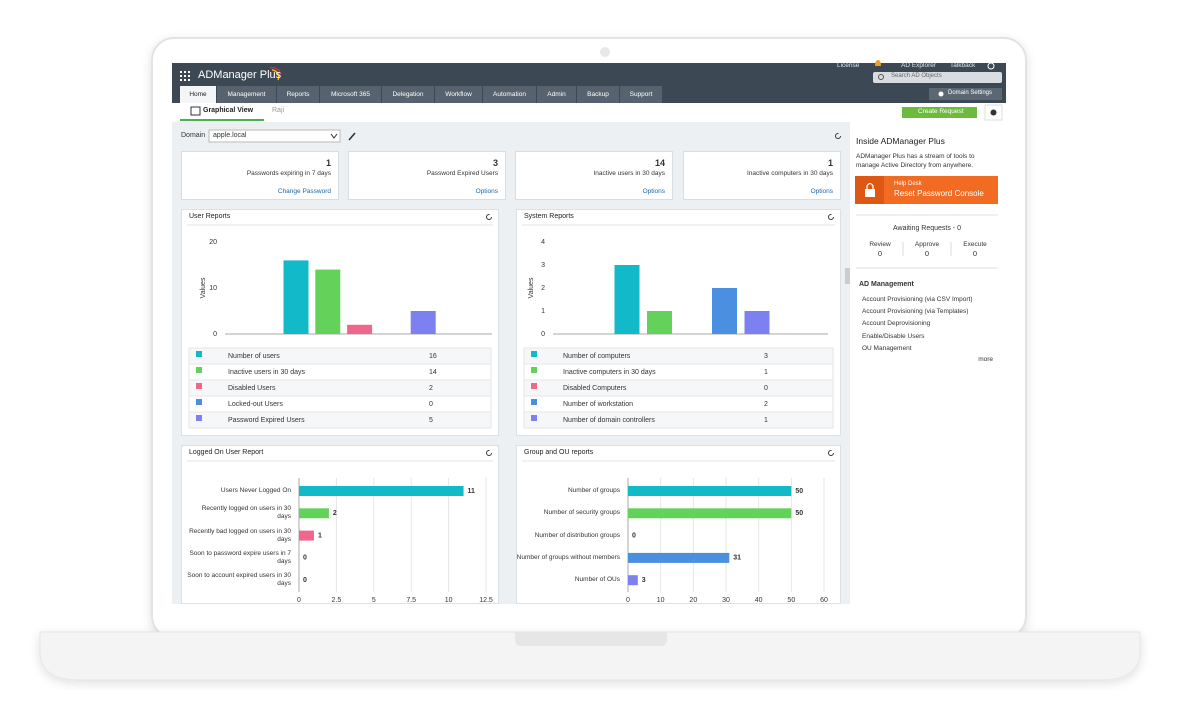  I want to click on refresh-icon, so click(838, 136).